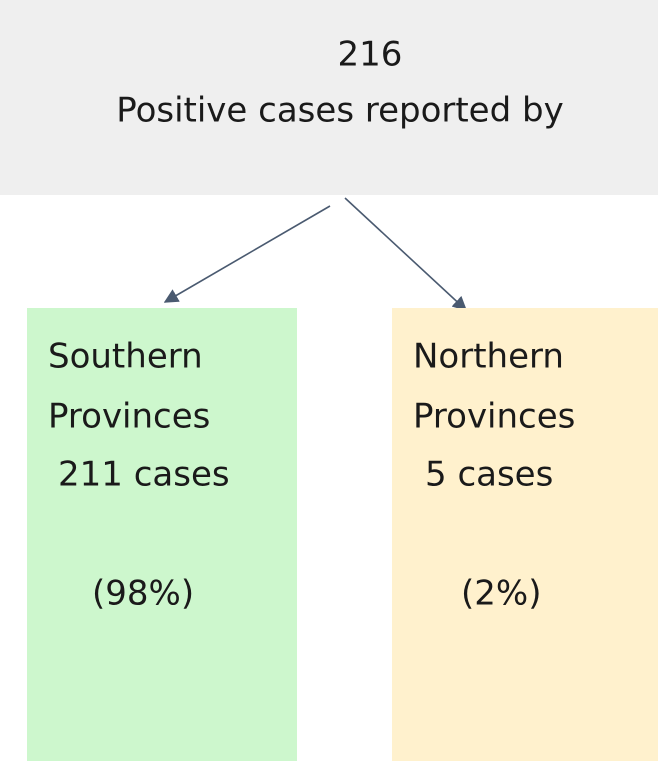 The height and width of the screenshot is (761, 658). What do you see at coordinates (370, 55) in the screenshot?
I see `root-count: 216` at bounding box center [370, 55].